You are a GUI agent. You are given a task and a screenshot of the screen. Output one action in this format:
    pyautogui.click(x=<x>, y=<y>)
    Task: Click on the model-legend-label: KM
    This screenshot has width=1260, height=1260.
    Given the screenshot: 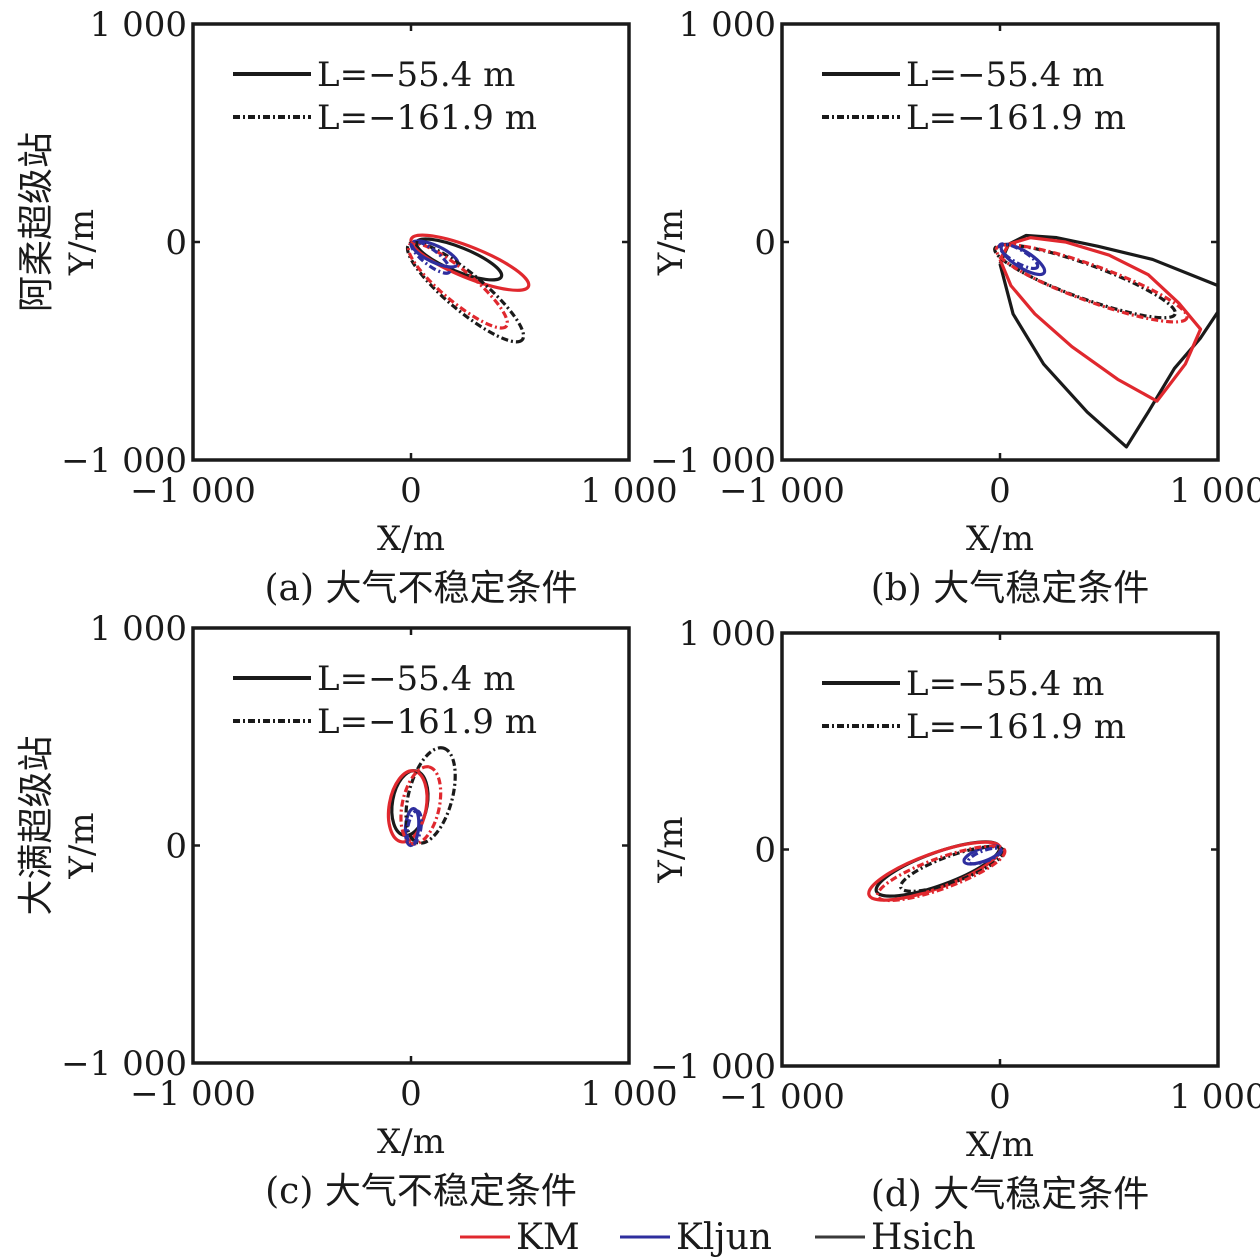 What is the action you would take?
    pyautogui.click(x=548, y=1237)
    